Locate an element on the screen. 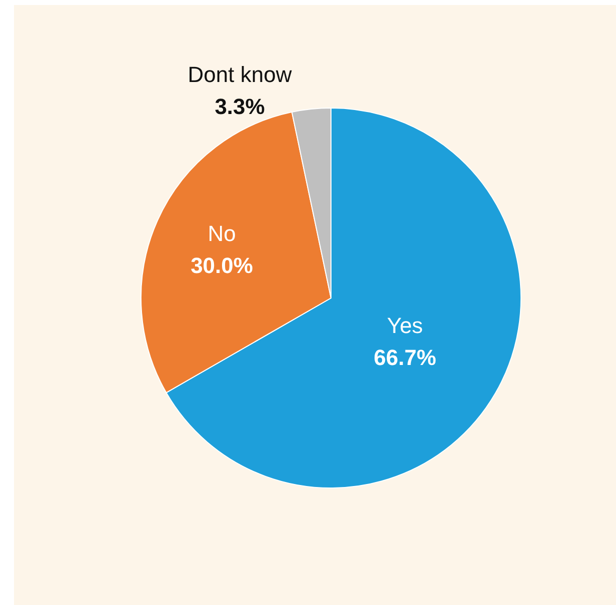 The width and height of the screenshot is (616, 605). slice-label: Yes is located at coordinates (405, 325).